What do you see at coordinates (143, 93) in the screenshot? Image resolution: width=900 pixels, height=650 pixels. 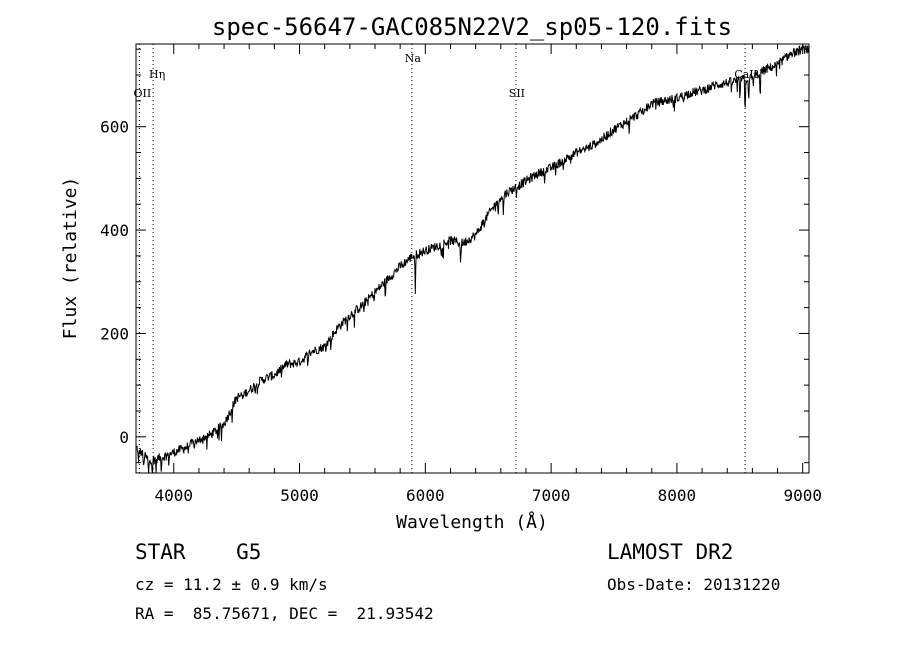 I see `line-label-0: OII` at bounding box center [143, 93].